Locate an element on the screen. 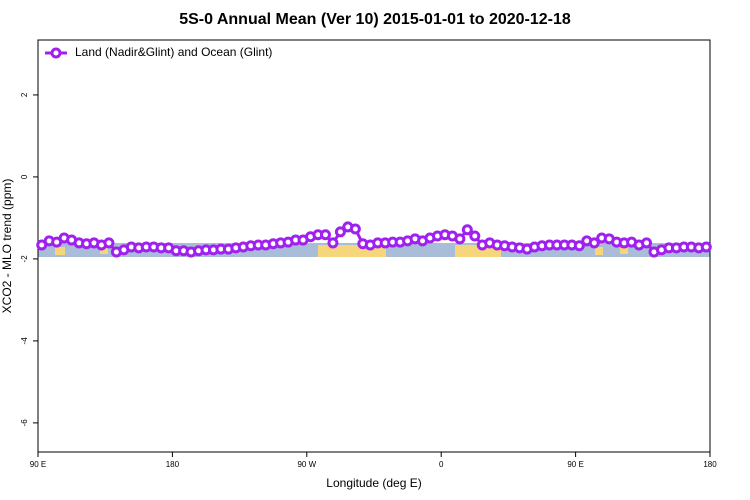 Image resolution: width=750 pixels, height=500 pixels. legend-marker is located at coordinates (56, 53).